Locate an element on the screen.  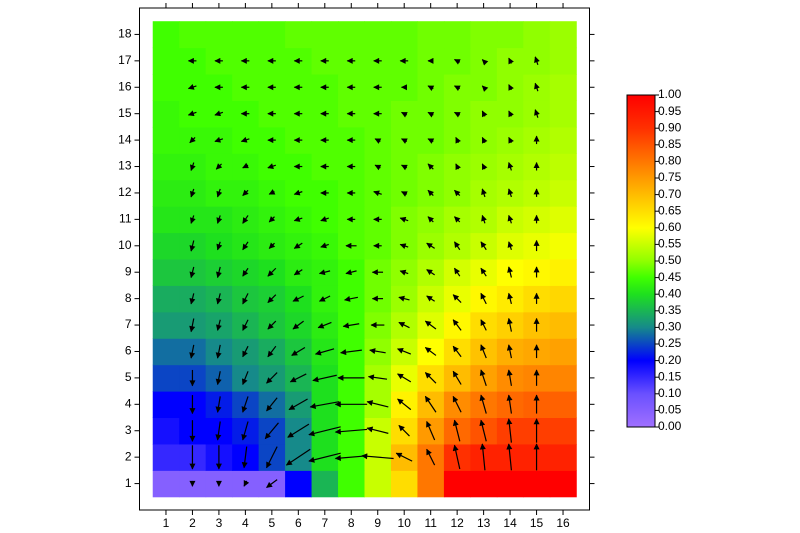
color-bar-label: 1.00 is located at coordinates (670, 94).